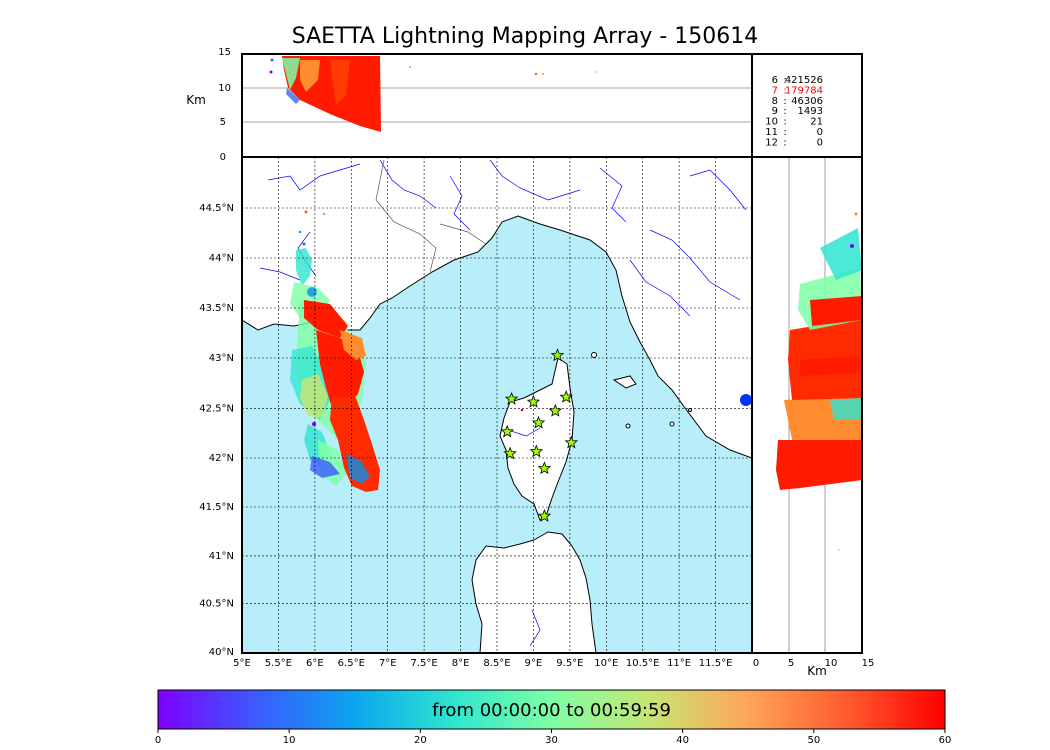 This screenshot has height=750, width=1050. What do you see at coordinates (771, 122) in the screenshot?
I see `stats-label: 10` at bounding box center [771, 122].